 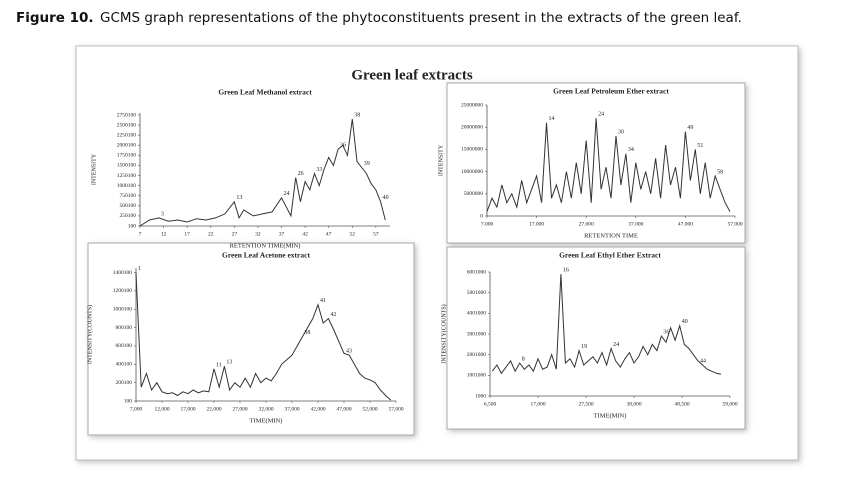 I want to click on y-tick-label: 1200100, so click(x=123, y=291).